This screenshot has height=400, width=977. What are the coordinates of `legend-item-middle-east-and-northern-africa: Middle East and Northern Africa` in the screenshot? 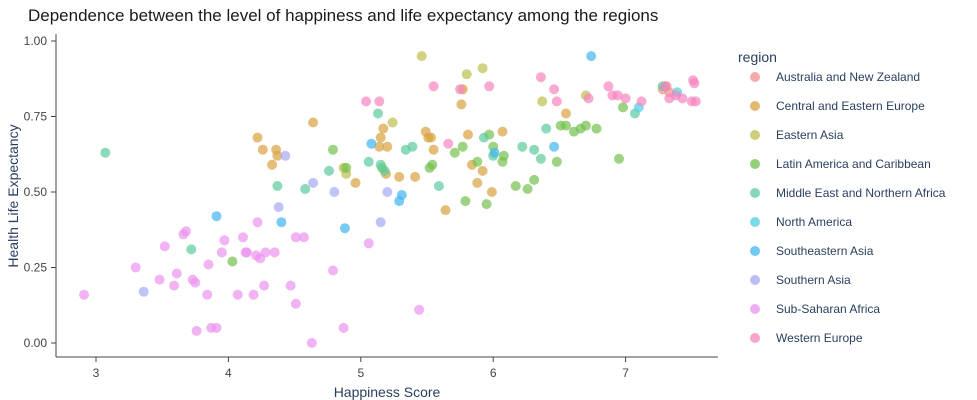 It's located at (848, 193).